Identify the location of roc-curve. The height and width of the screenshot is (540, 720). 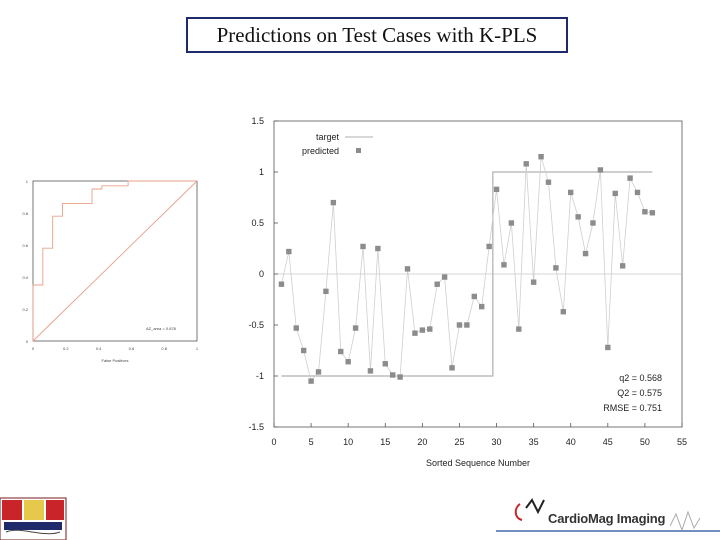
(114, 260).